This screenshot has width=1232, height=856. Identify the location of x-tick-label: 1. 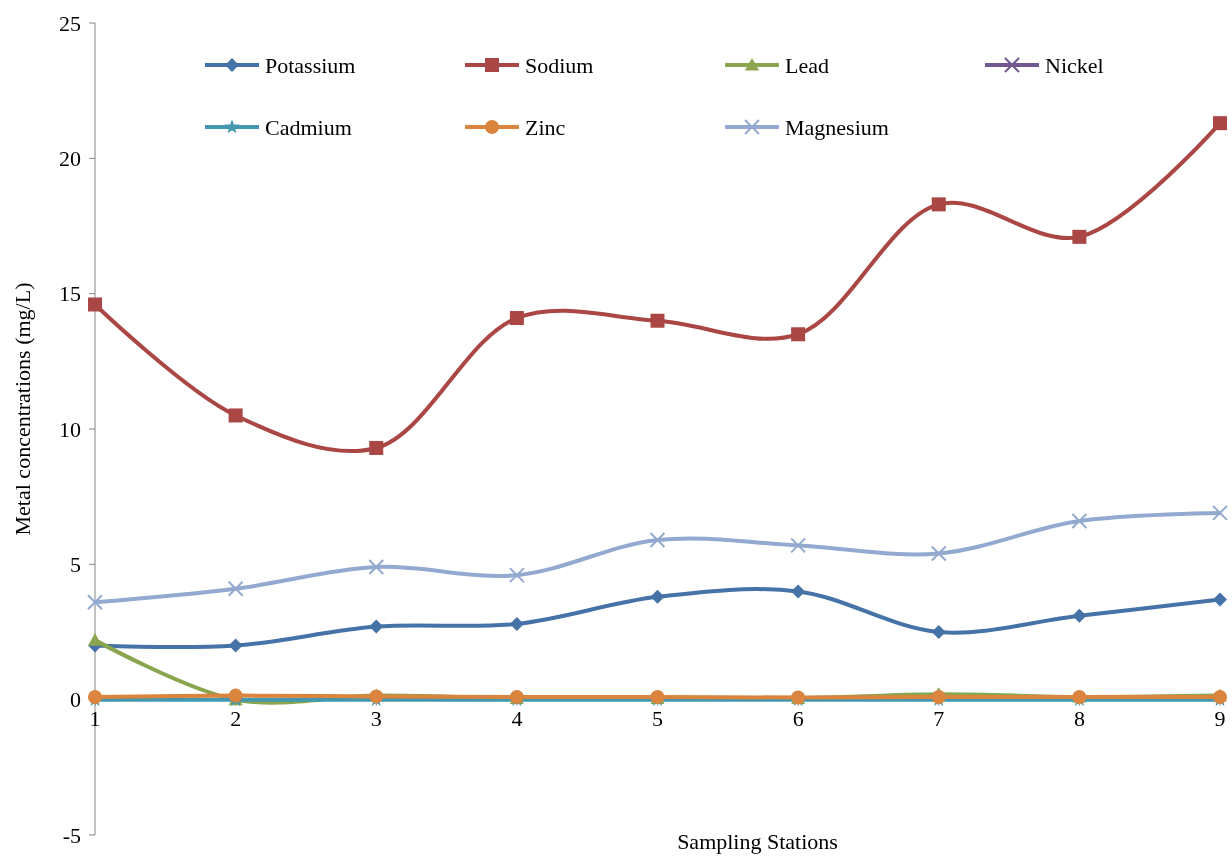
(95, 718).